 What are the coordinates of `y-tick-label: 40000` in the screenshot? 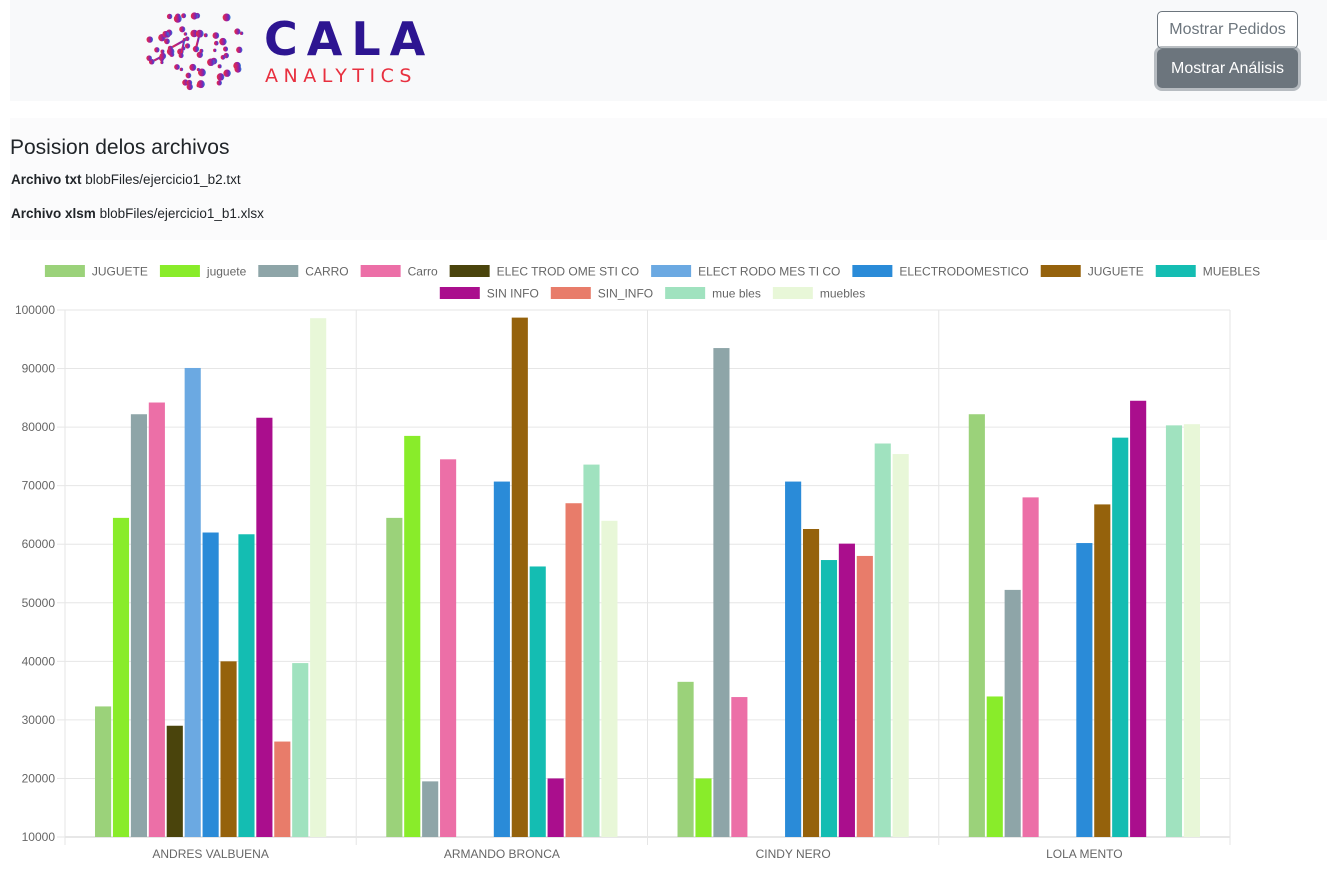 It's located at (39, 661).